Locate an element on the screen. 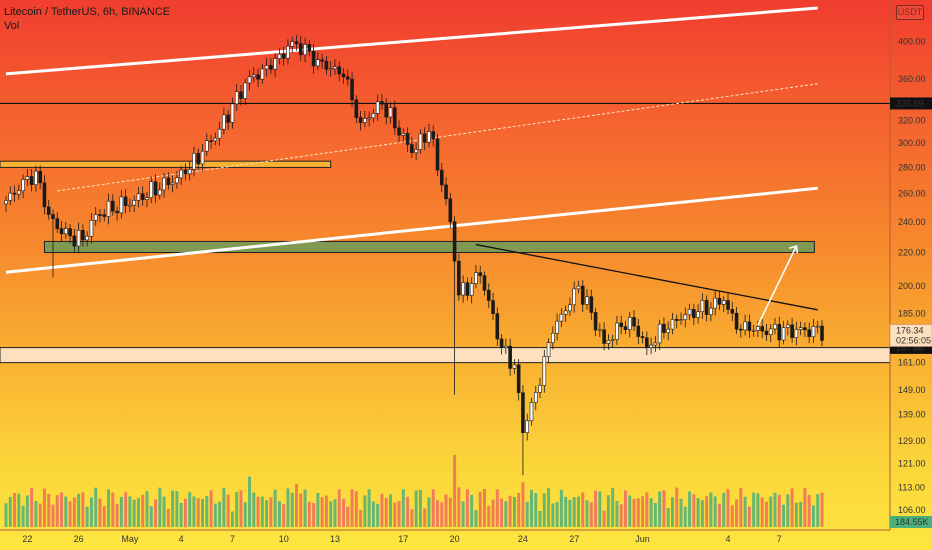  quote-currency-button: USDT is located at coordinates (910, 12).